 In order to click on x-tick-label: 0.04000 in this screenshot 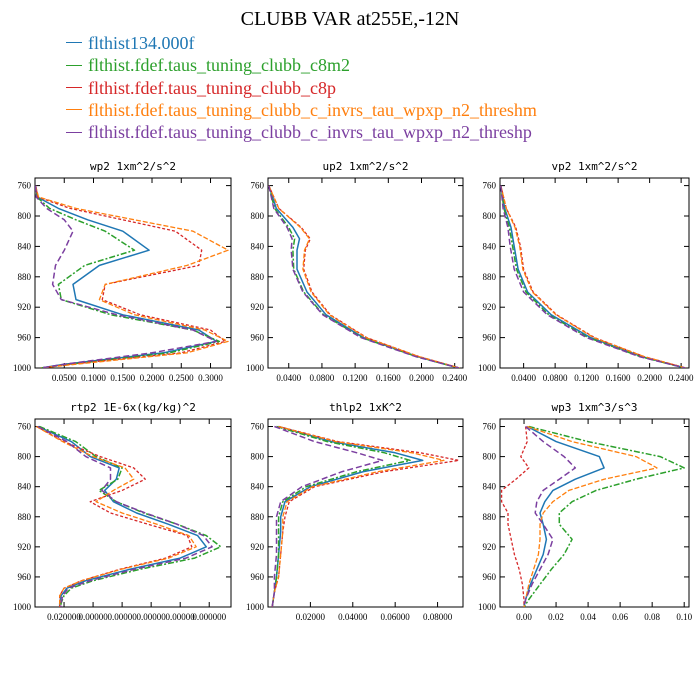, I will do `click(353, 617)`.